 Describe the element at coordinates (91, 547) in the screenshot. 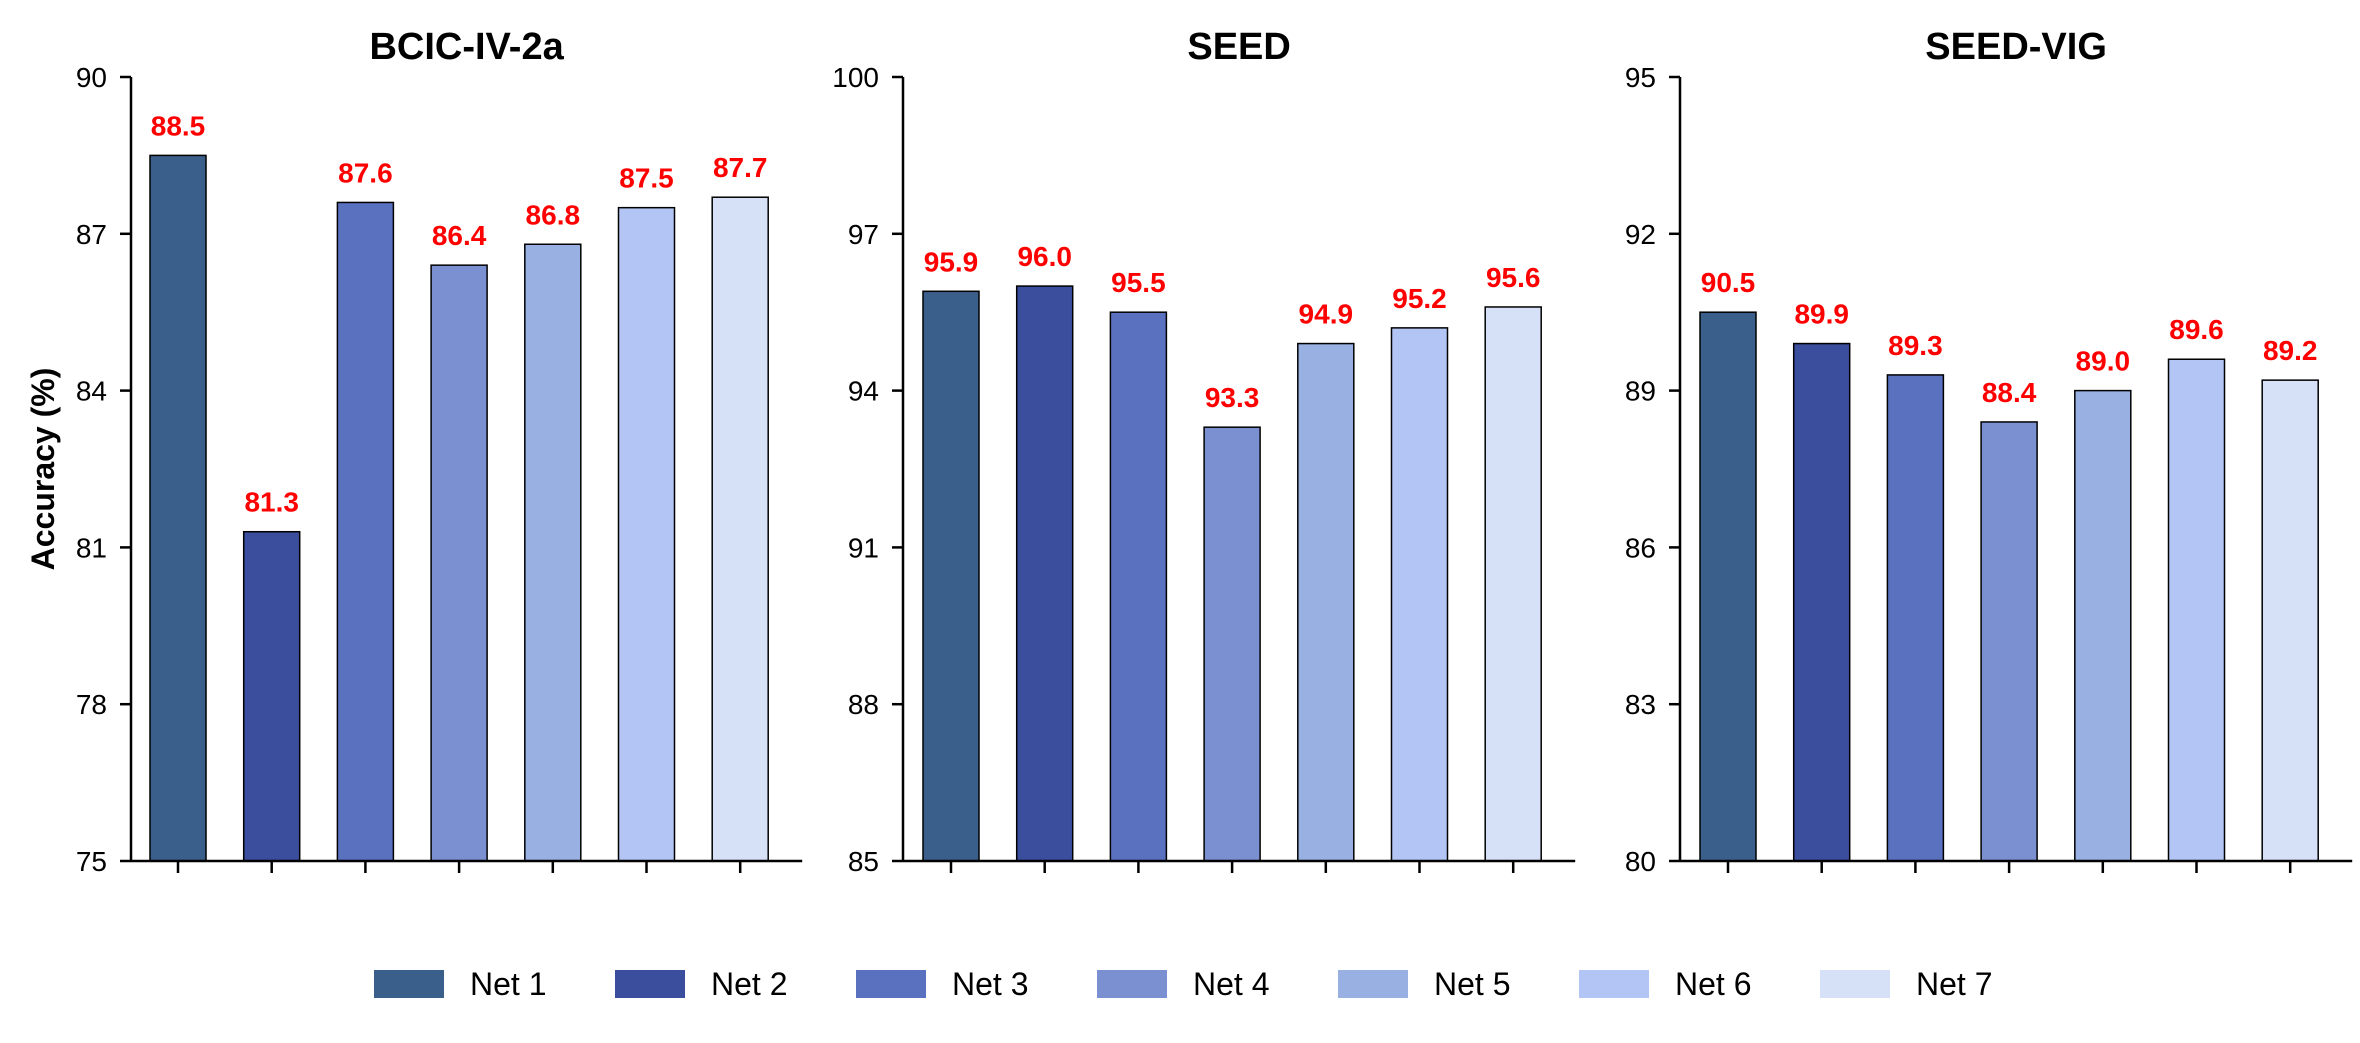

I see `y-tick-label: 81` at that location.